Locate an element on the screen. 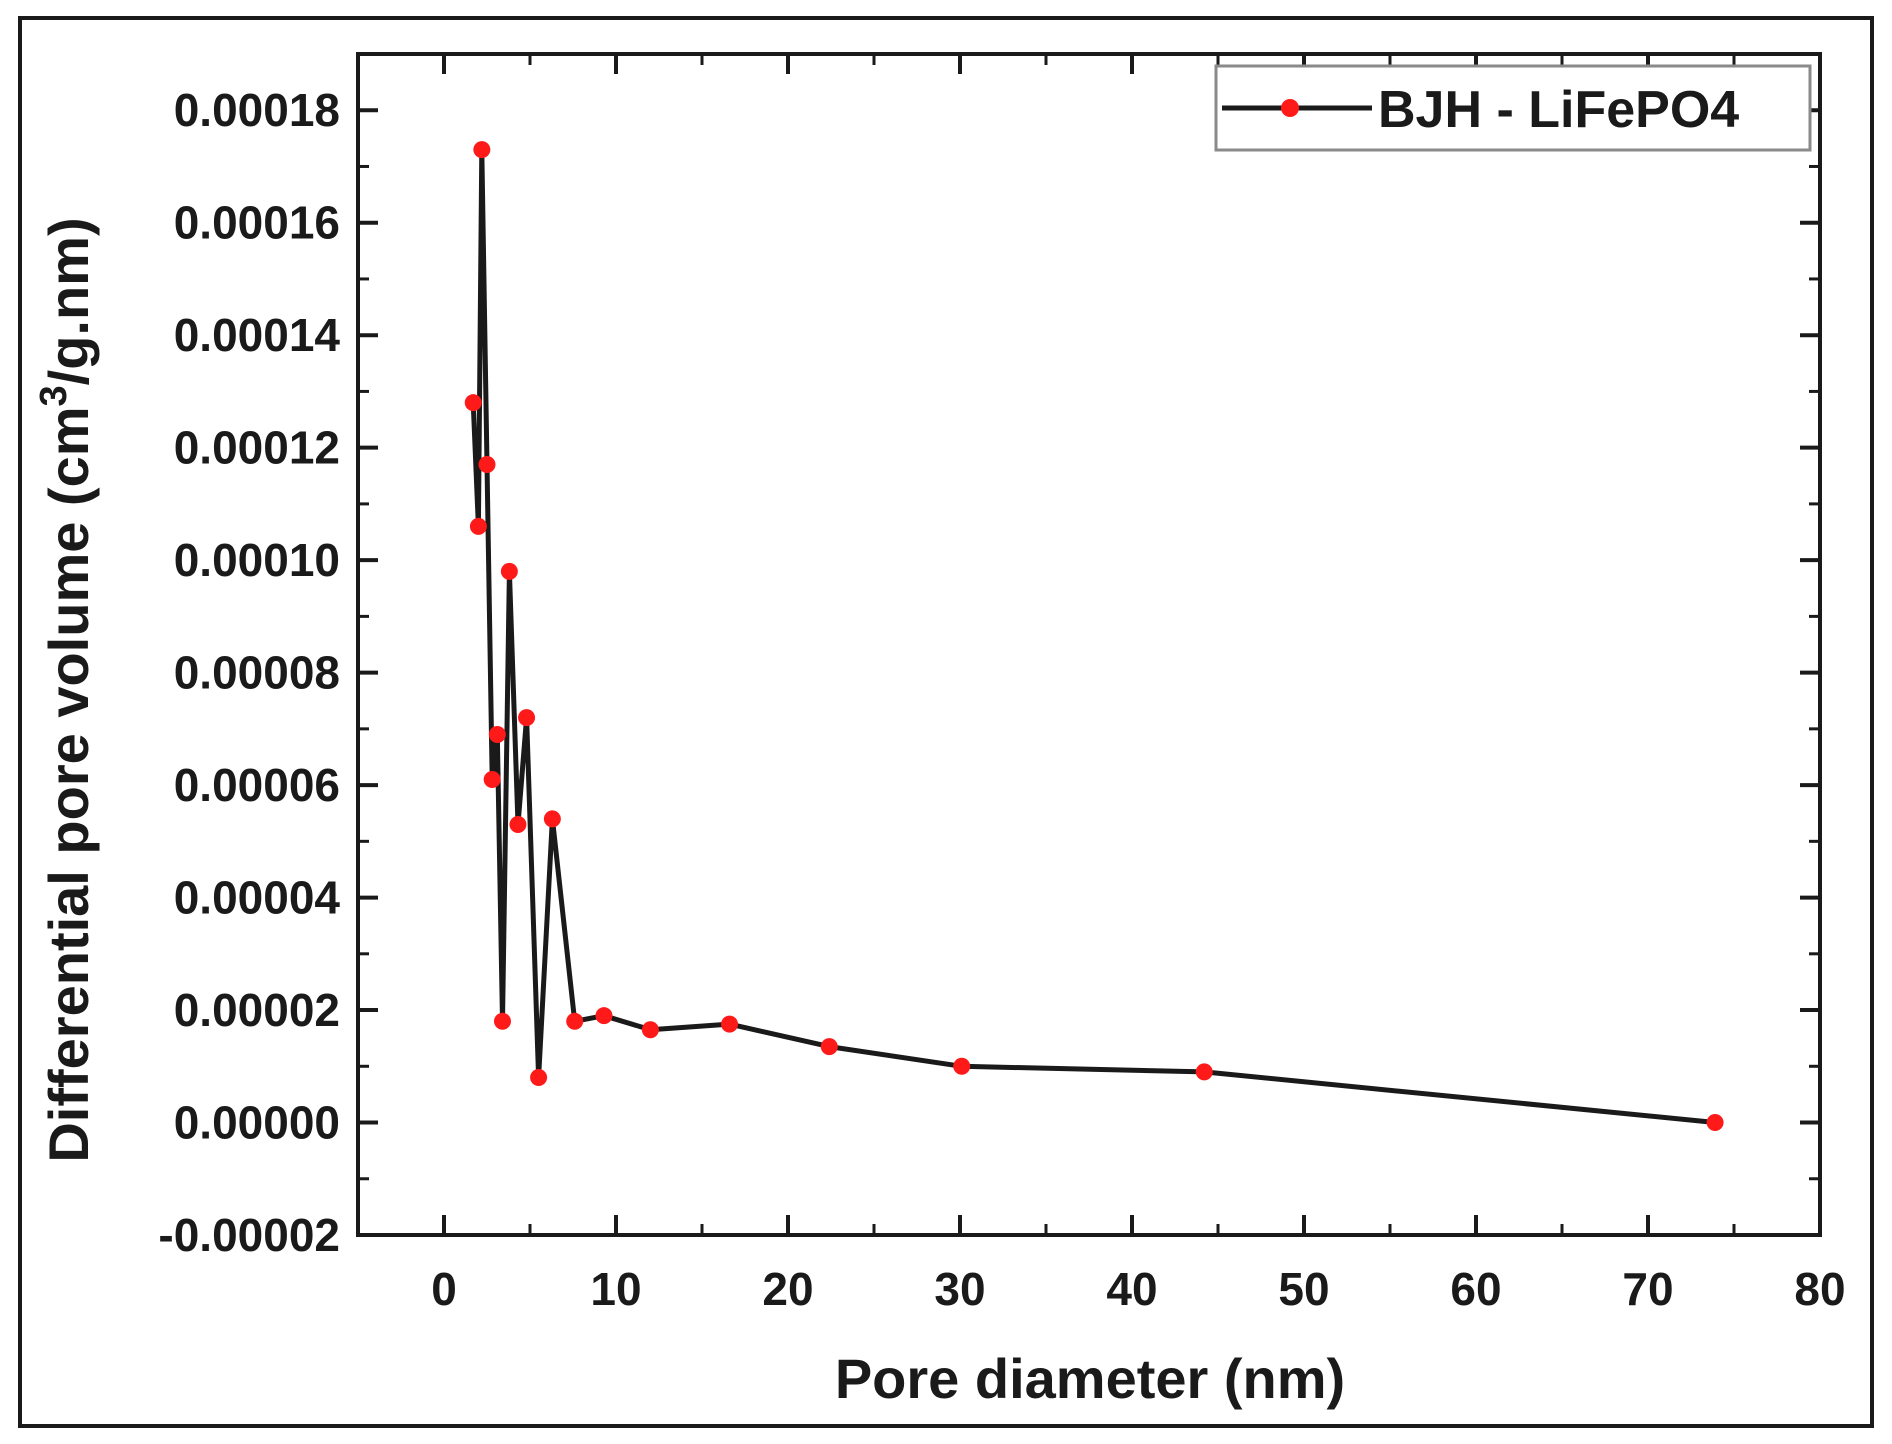  y-axis-title-tail: /g.nm) is located at coordinates (68, 301).